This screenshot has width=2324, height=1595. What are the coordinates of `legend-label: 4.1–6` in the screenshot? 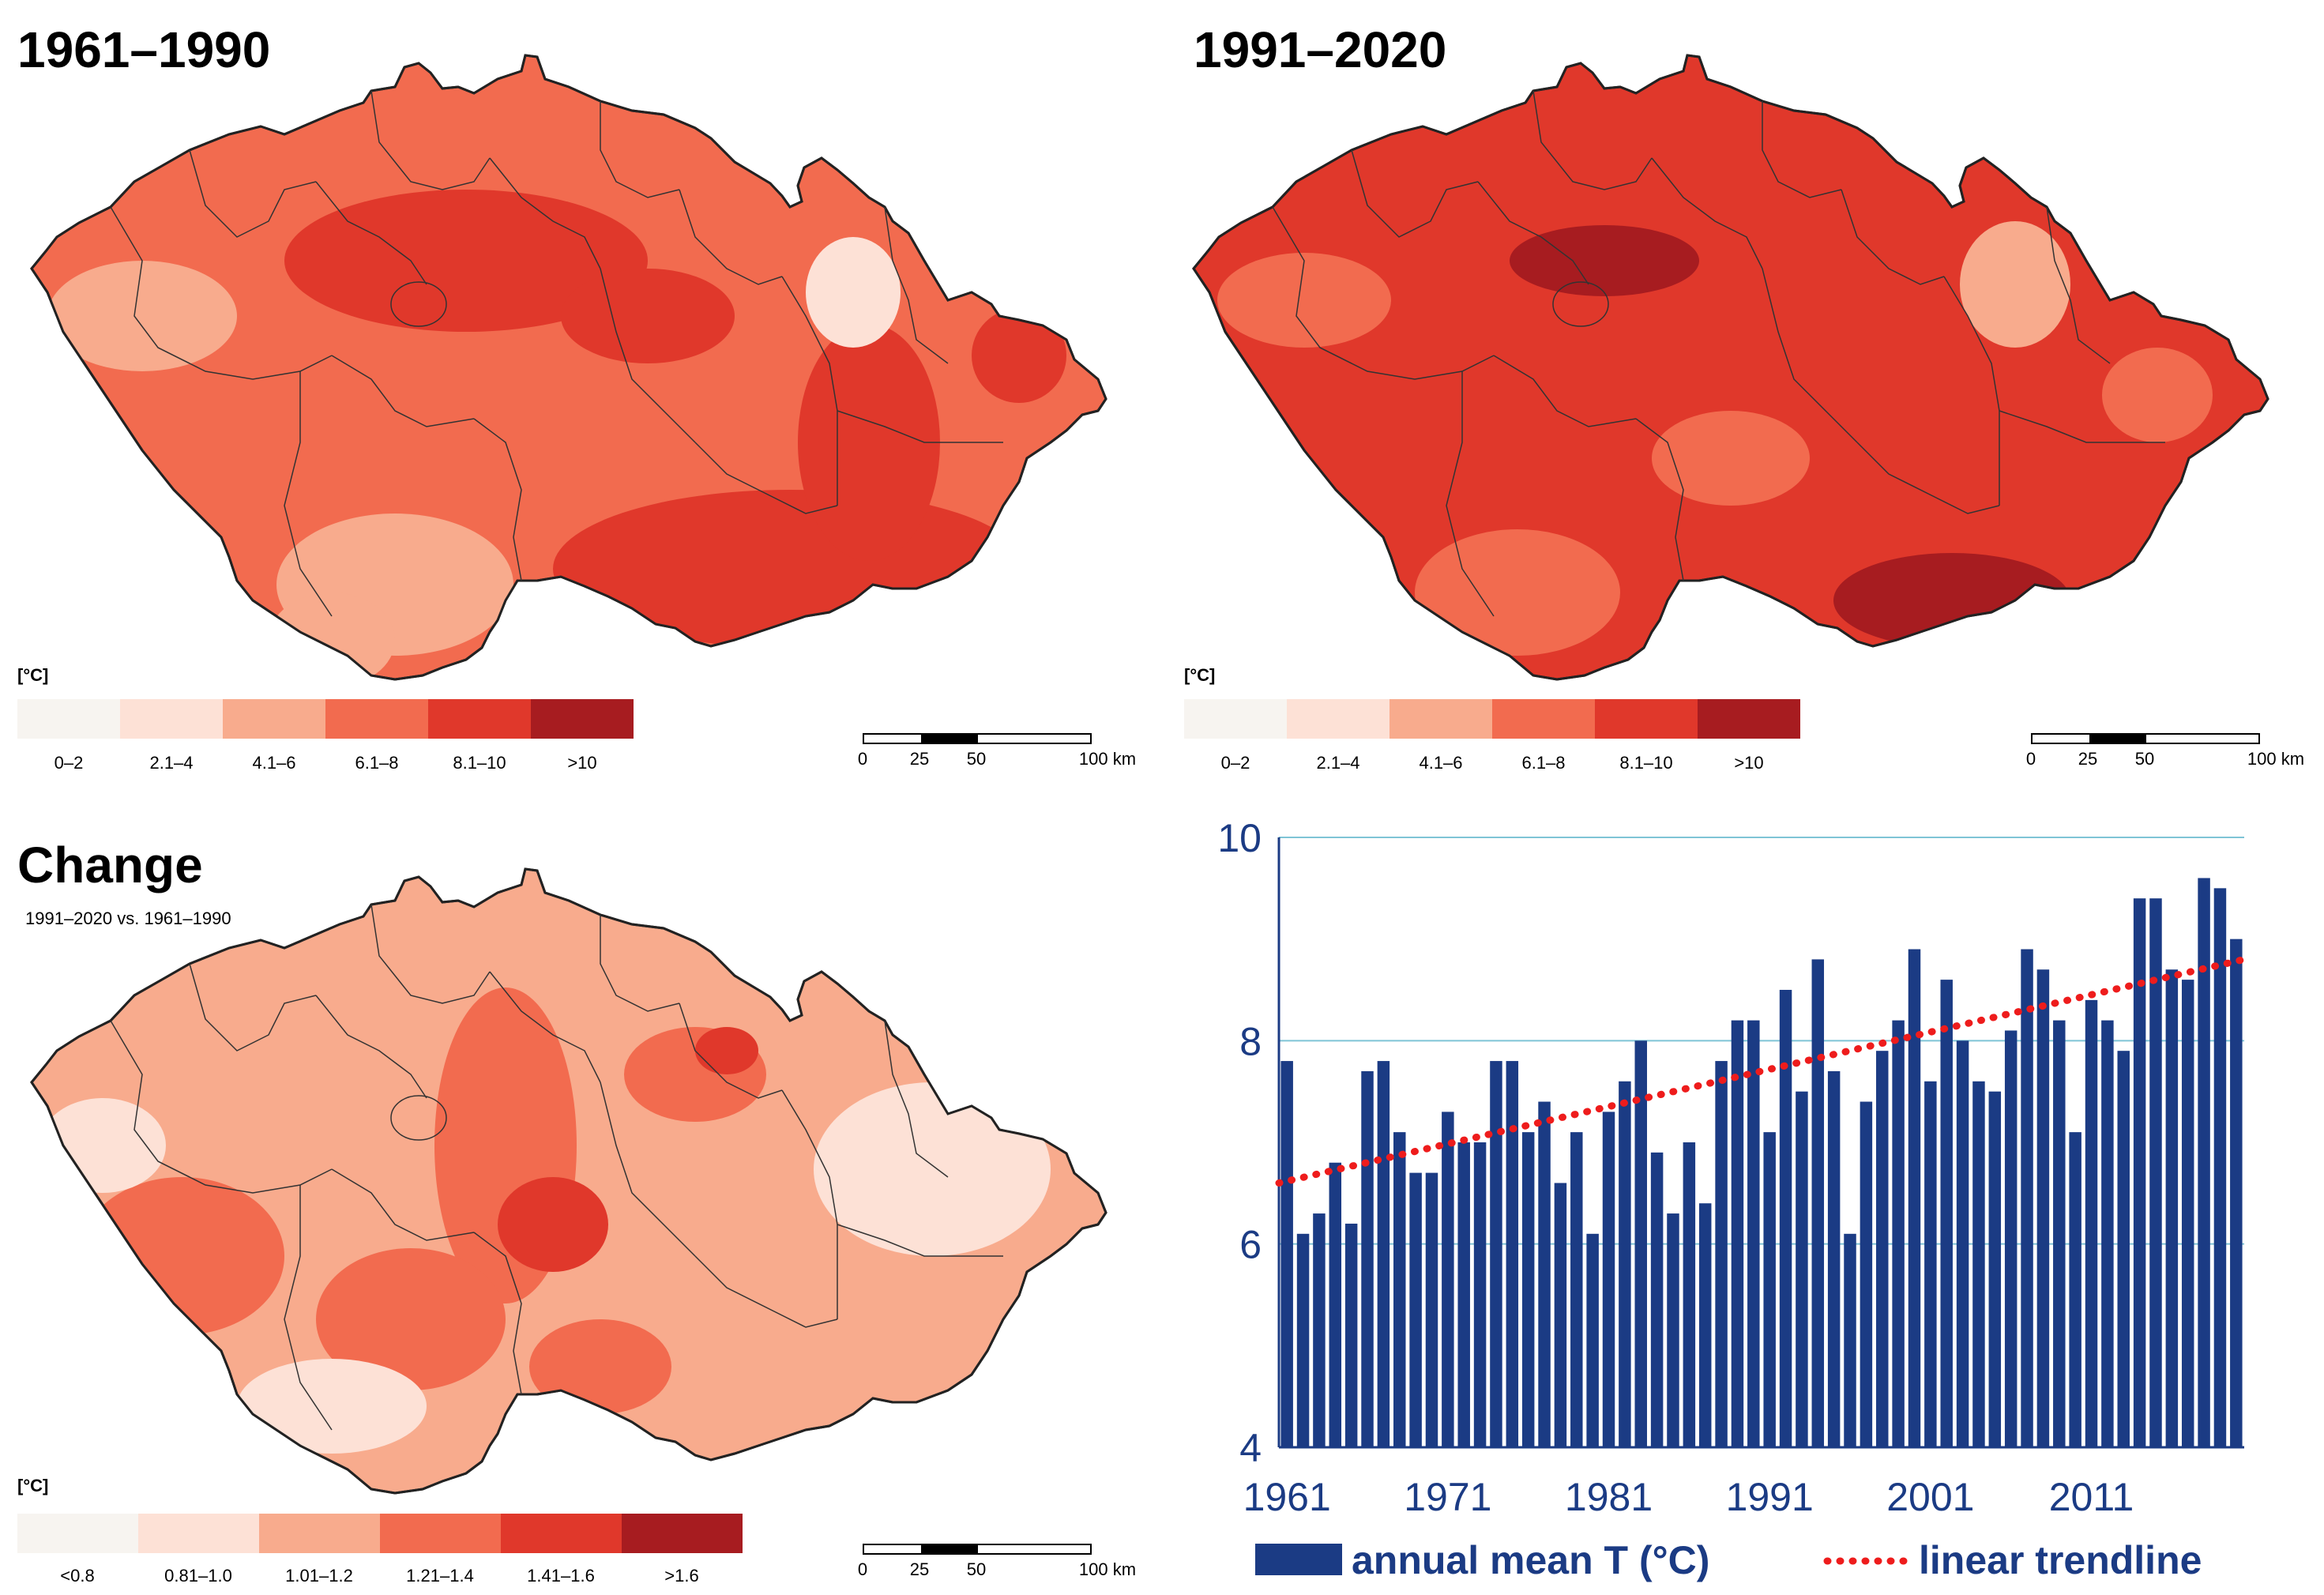 It's located at (274, 763).